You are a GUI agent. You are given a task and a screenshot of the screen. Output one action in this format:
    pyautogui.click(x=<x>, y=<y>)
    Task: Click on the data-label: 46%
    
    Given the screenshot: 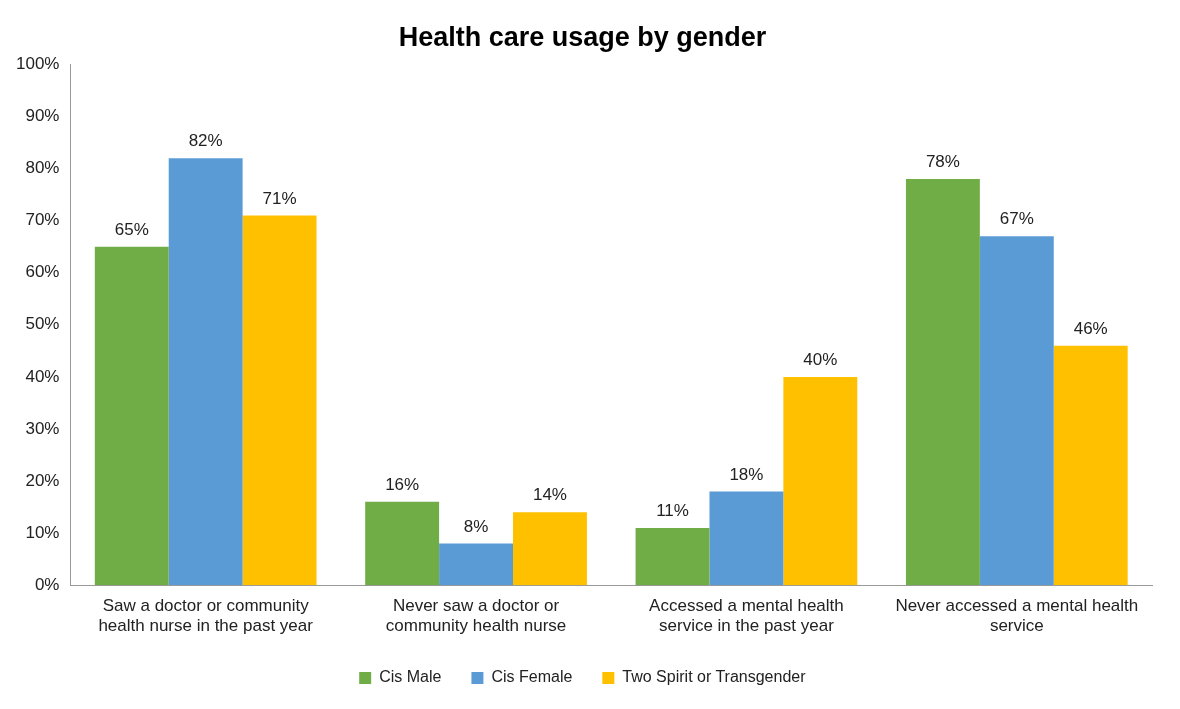 What is the action you would take?
    pyautogui.click(x=1090, y=328)
    